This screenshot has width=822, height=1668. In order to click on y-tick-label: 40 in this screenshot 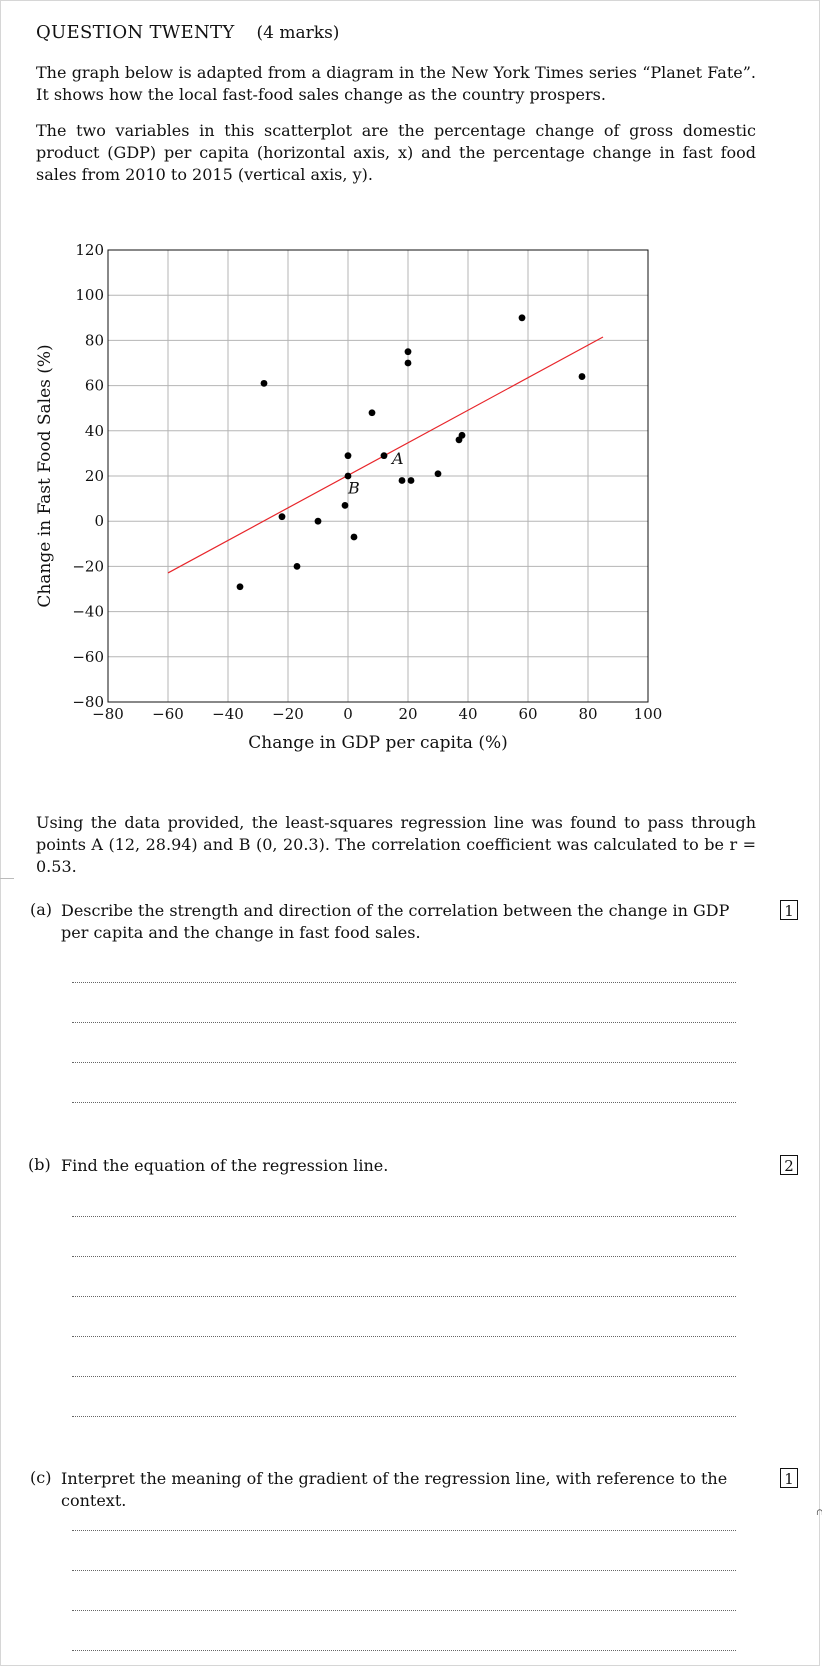, I will do `click(94, 431)`.